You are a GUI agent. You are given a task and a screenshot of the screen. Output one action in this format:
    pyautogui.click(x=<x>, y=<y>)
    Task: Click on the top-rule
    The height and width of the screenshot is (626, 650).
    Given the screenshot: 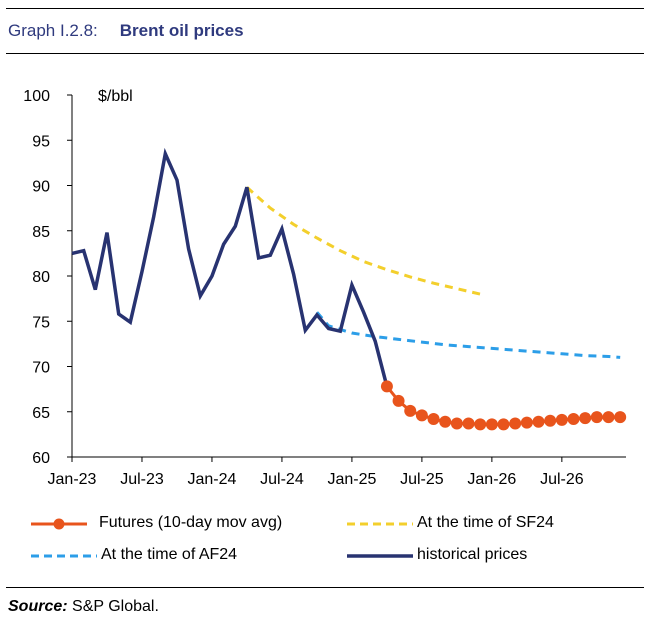 What is the action you would take?
    pyautogui.click(x=325, y=8)
    